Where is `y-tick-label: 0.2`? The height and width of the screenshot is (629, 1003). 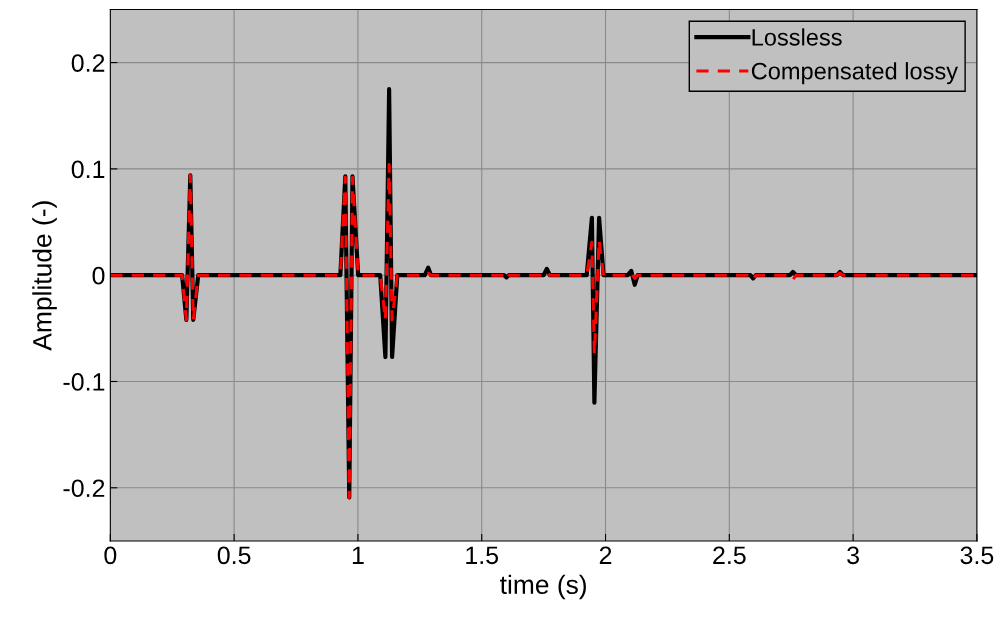 y-tick-label: 0.2 is located at coordinates (88, 63).